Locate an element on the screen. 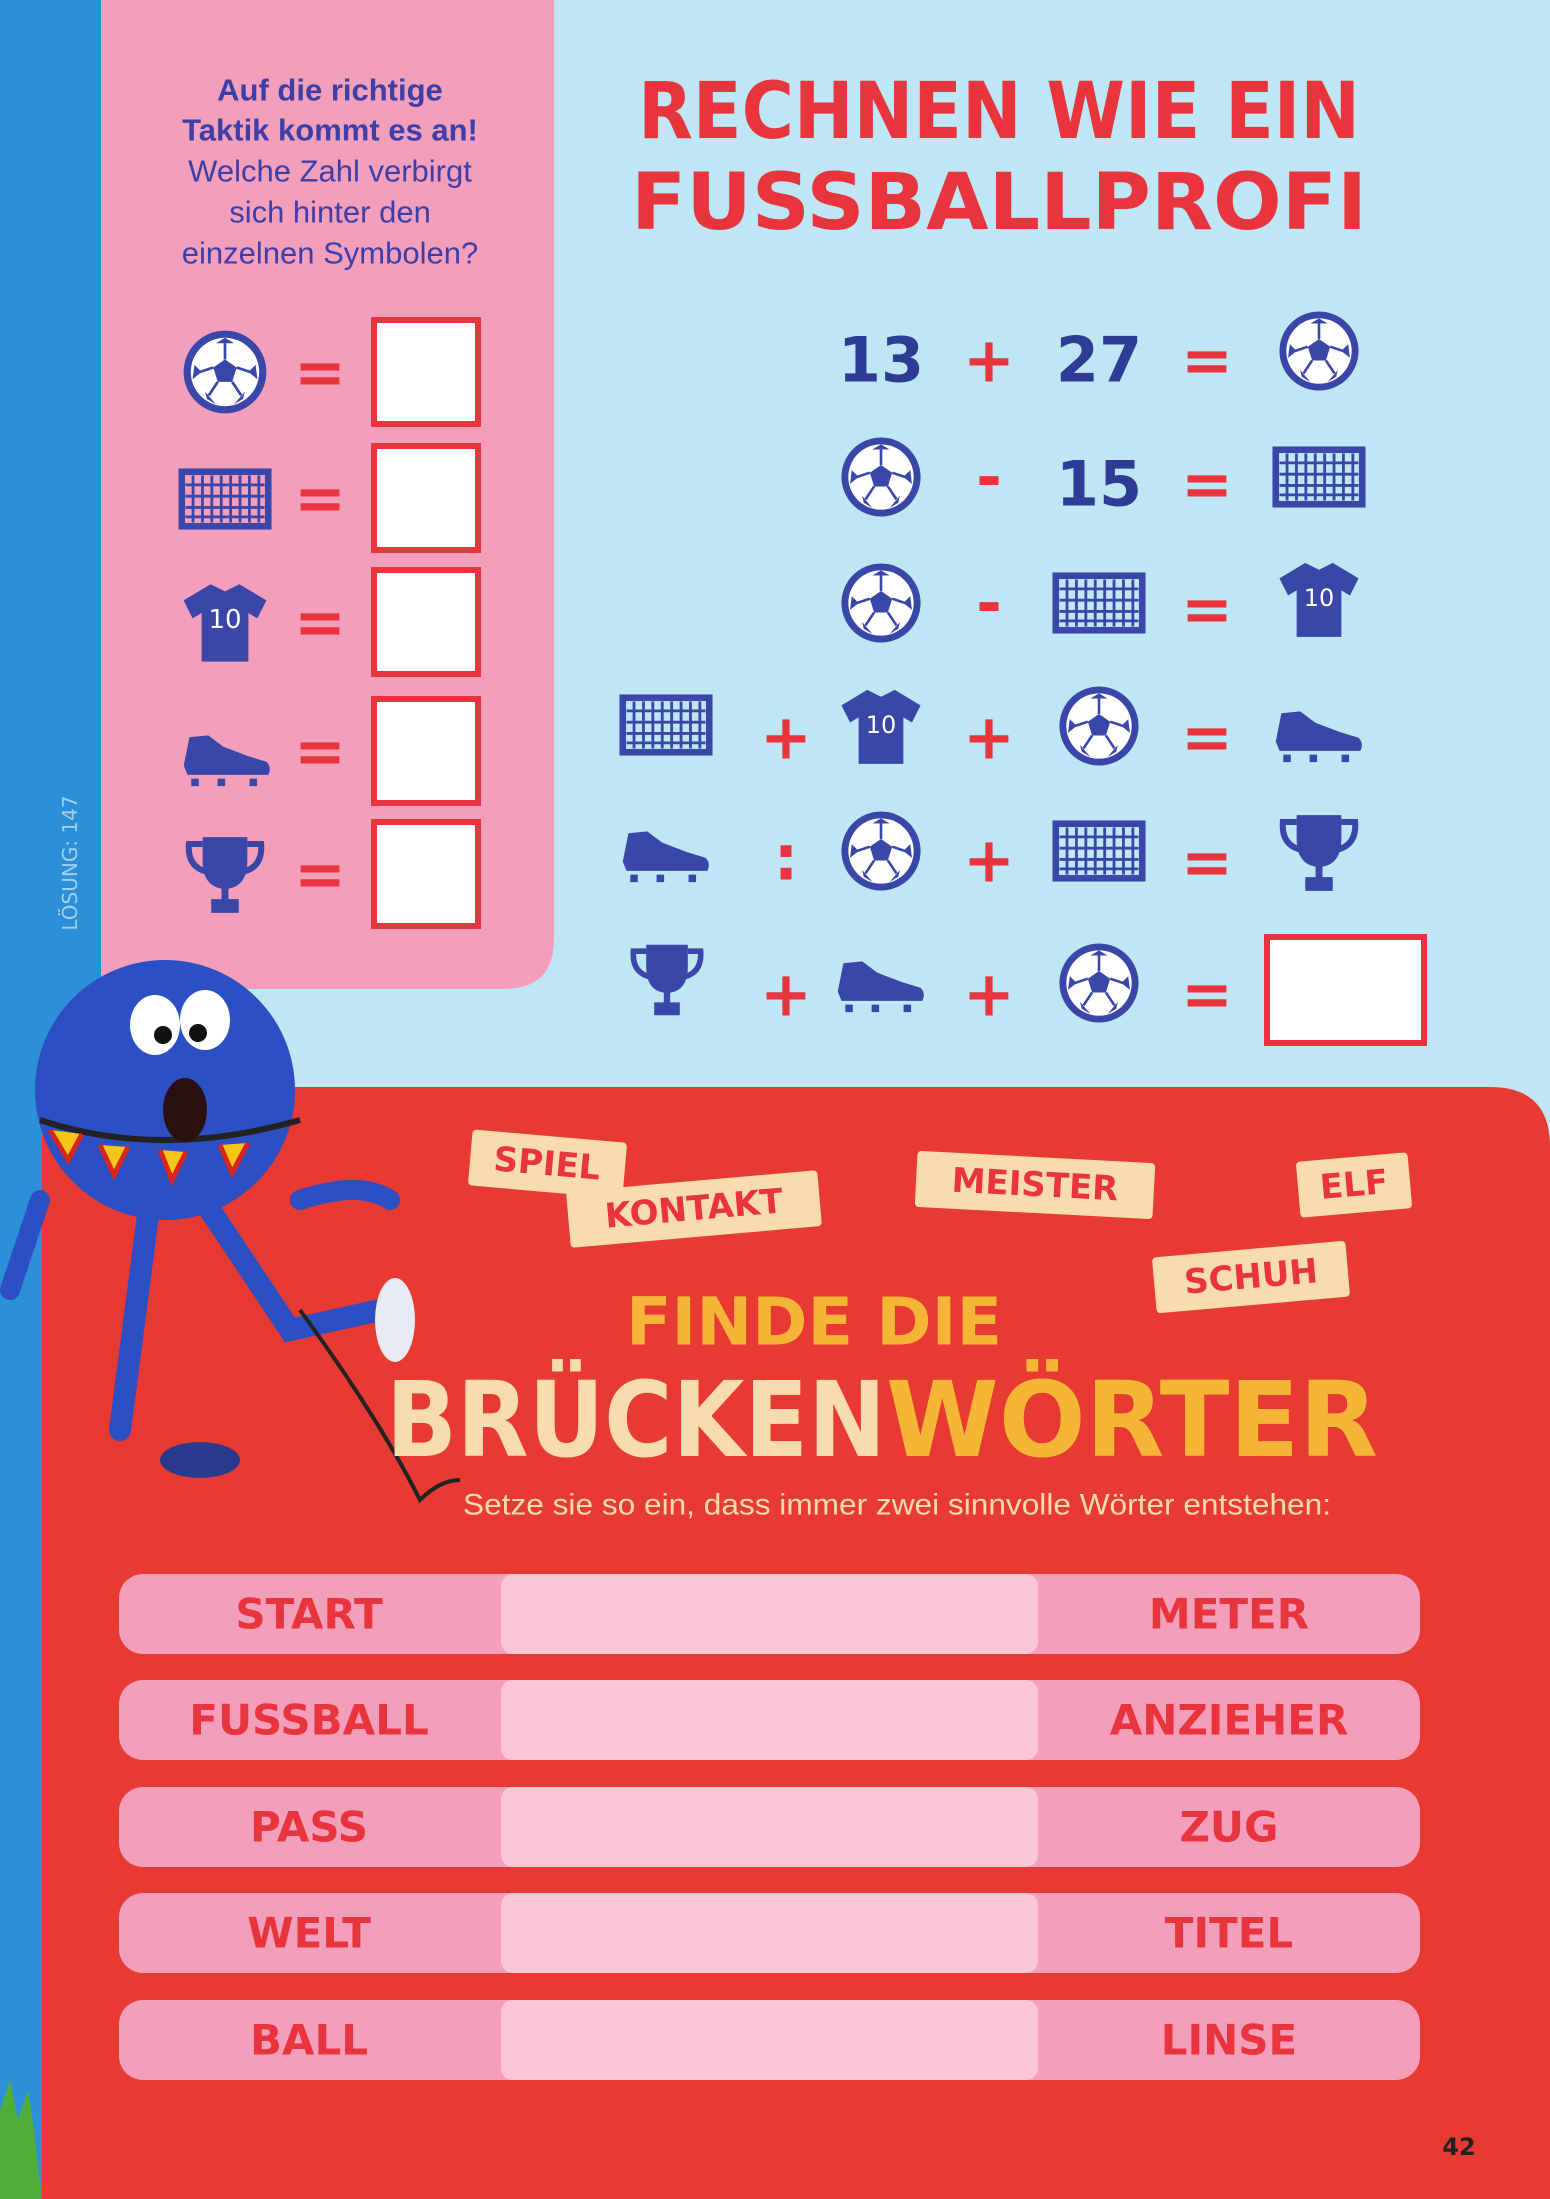 The width and height of the screenshot is (1550, 2199). row-left-word: WELT is located at coordinates (309, 1933).